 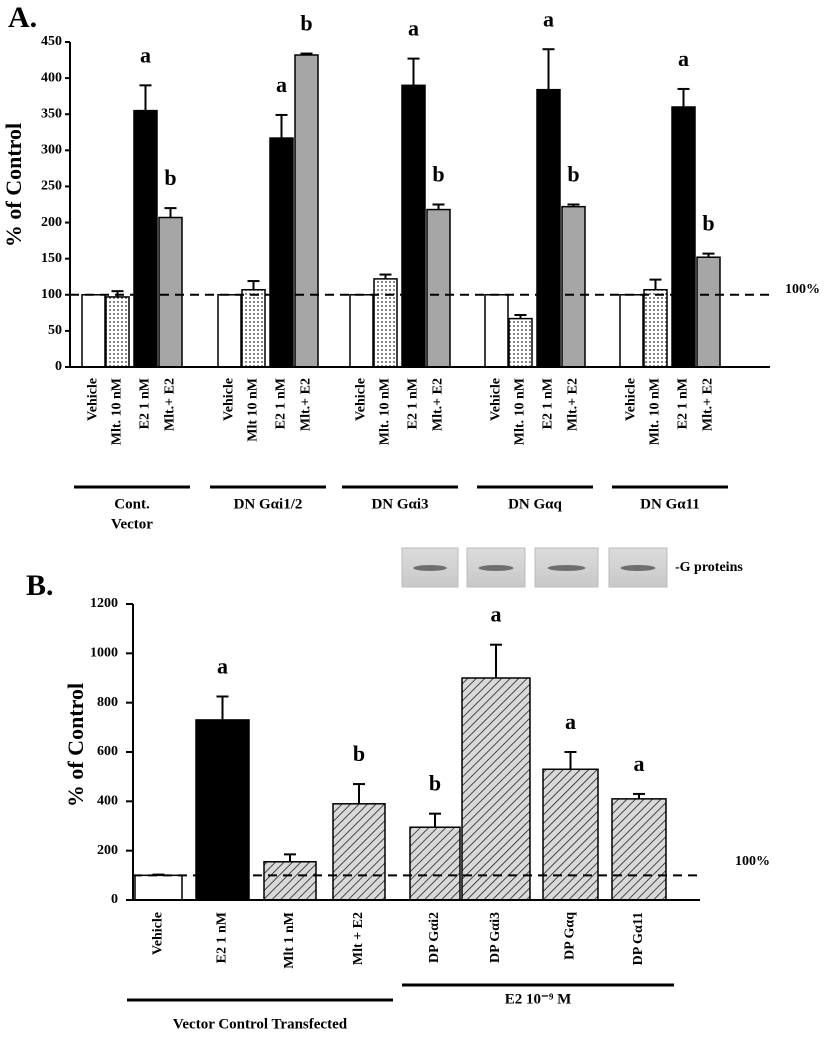 What do you see at coordinates (495, 937) in the screenshot?
I see `x-tick-label: DP Gαi3` at bounding box center [495, 937].